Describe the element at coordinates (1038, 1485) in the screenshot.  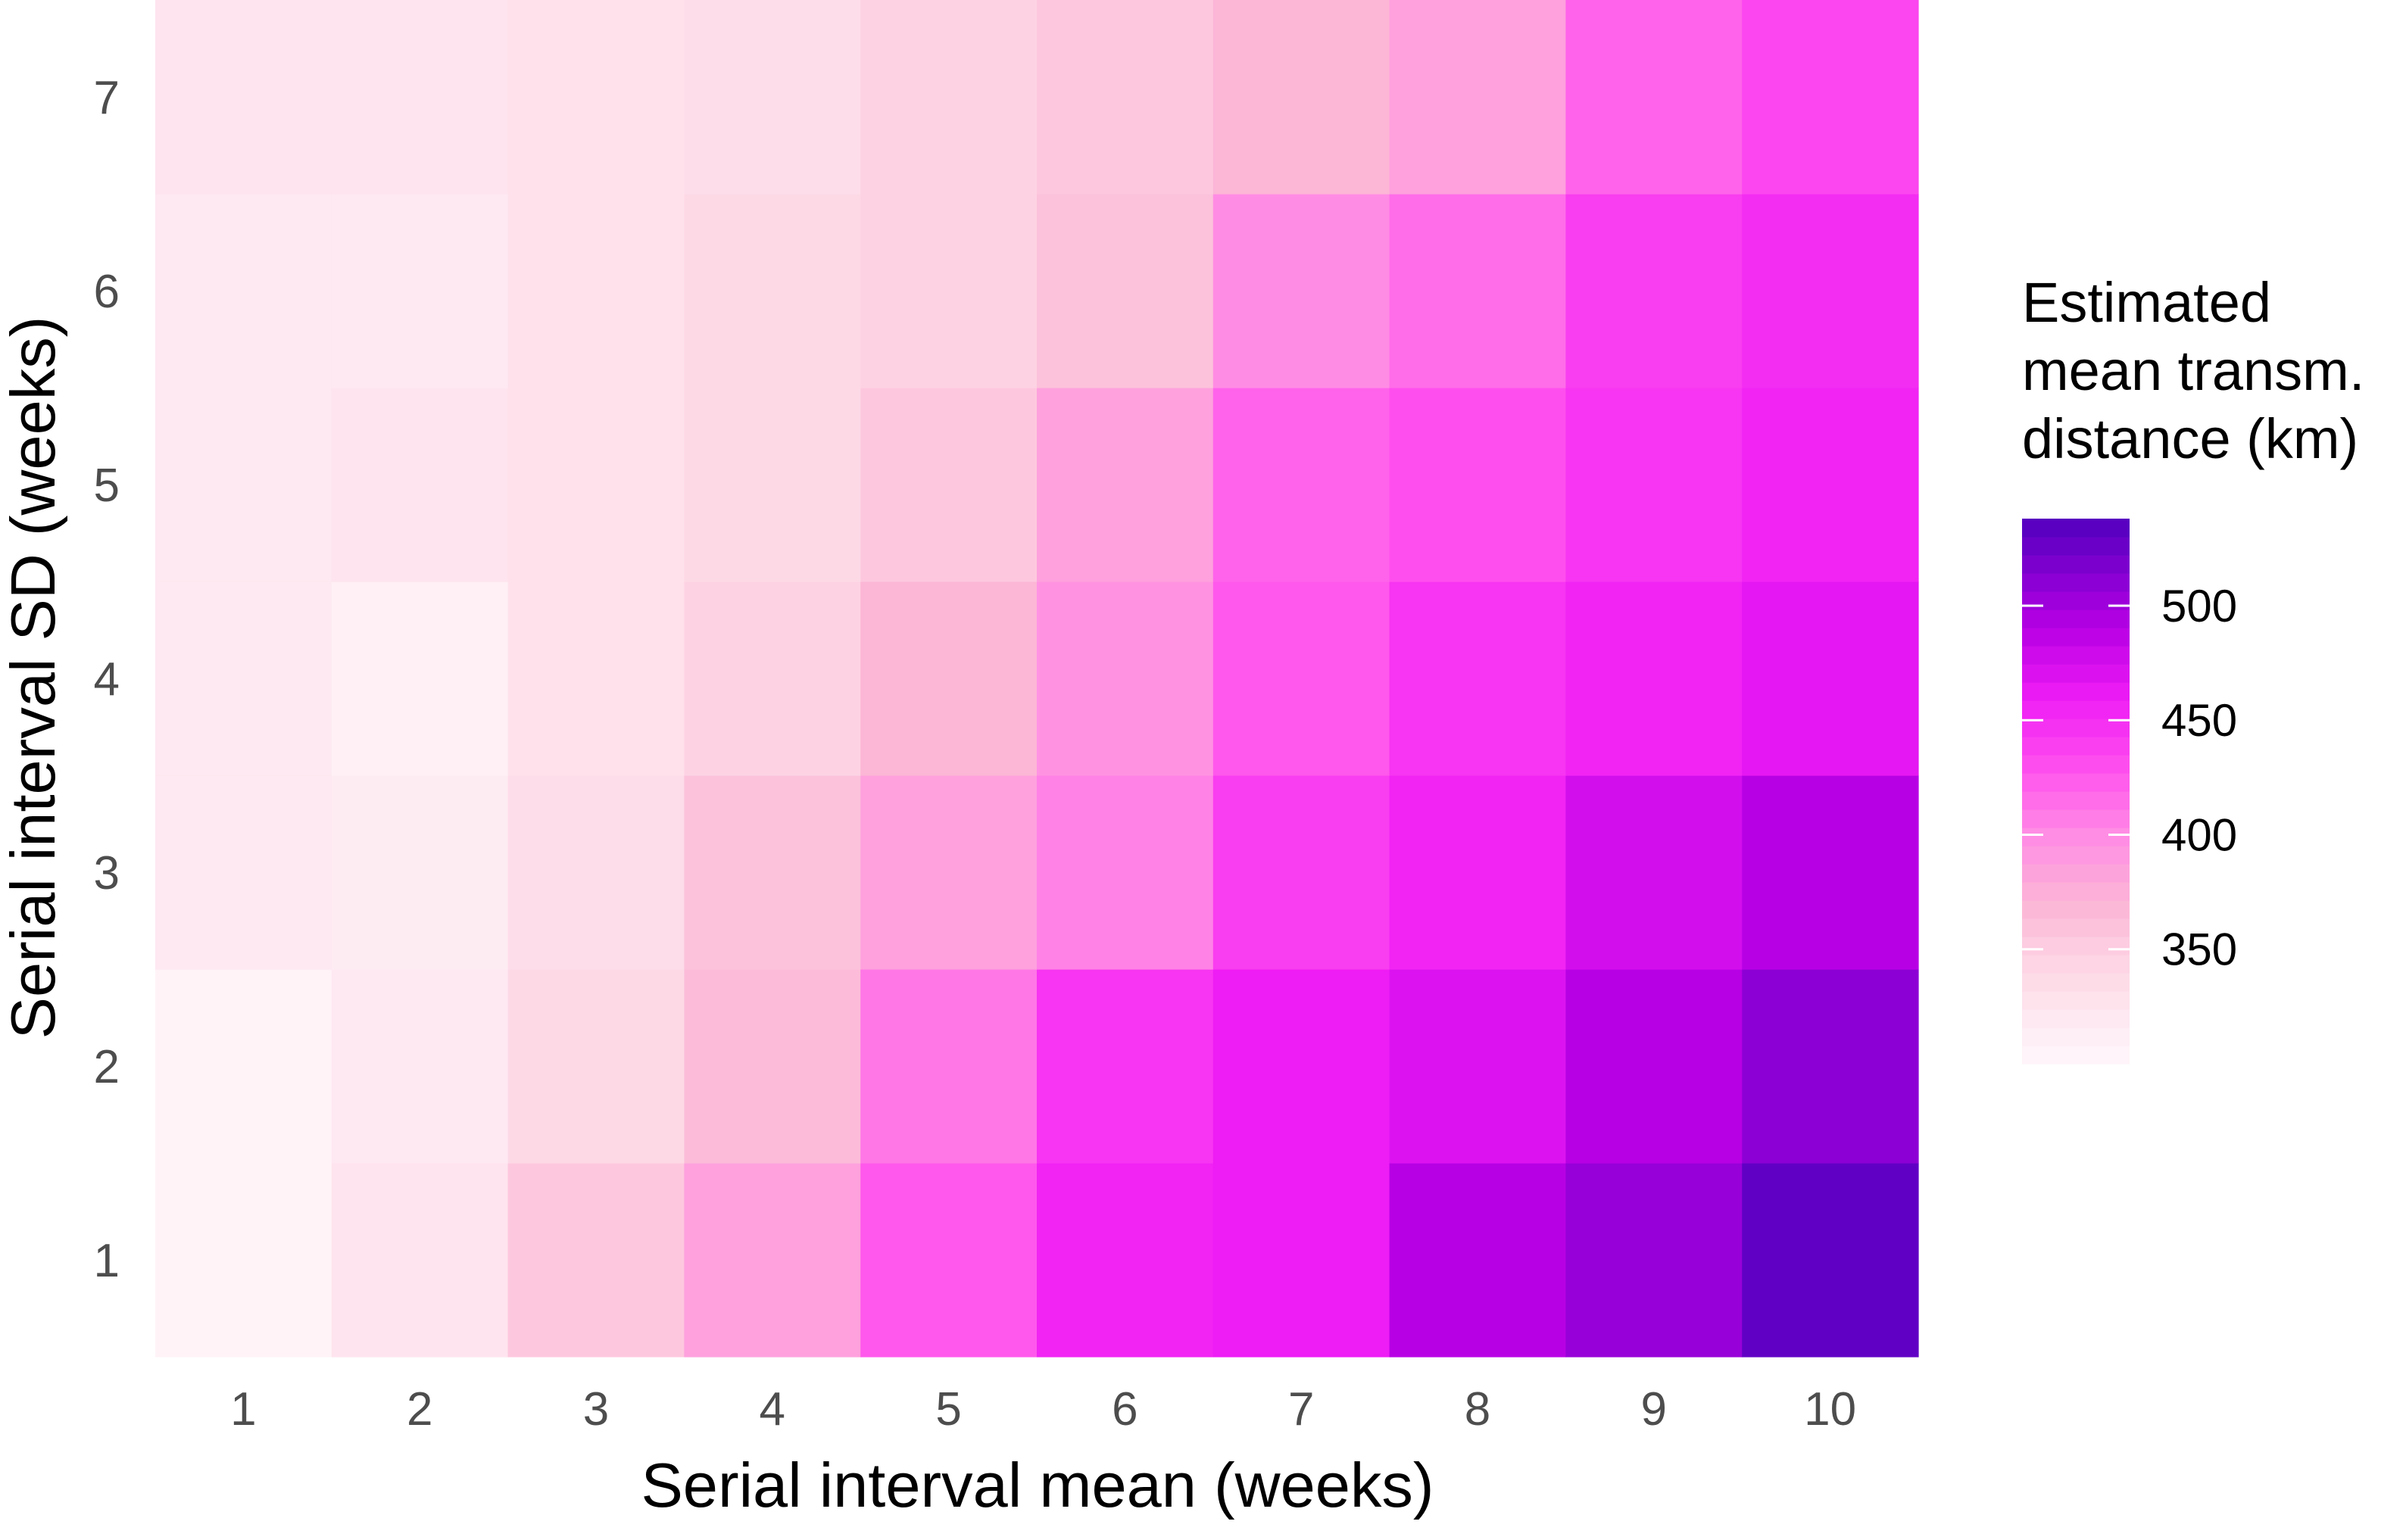
I see `x-axis-title: Serial interval mean (weeks)` at that location.